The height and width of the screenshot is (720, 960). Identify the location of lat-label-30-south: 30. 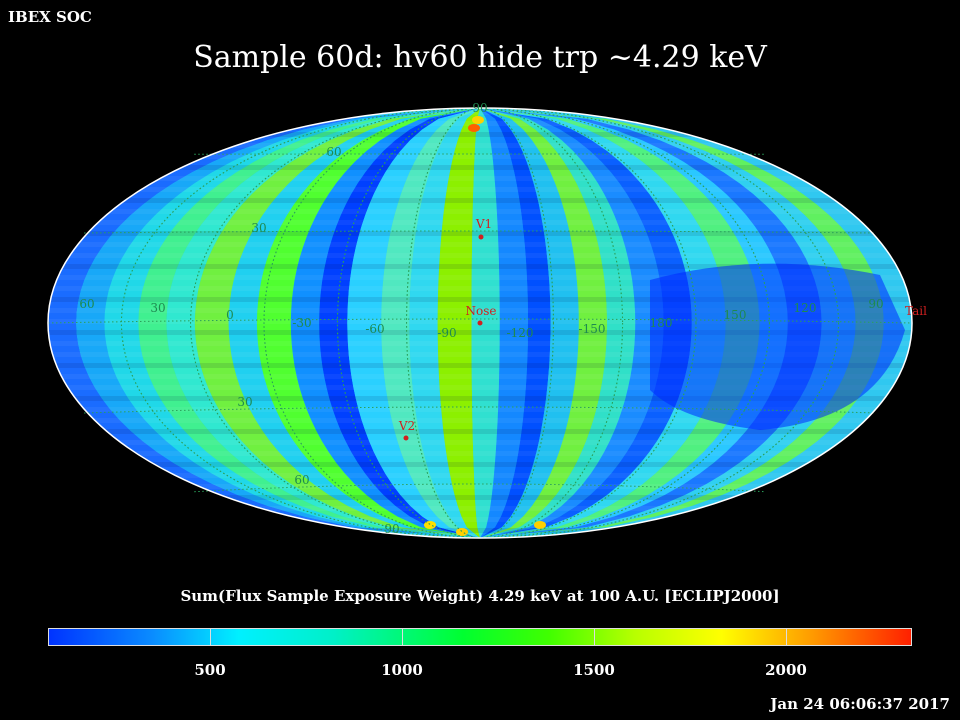
(244, 402).